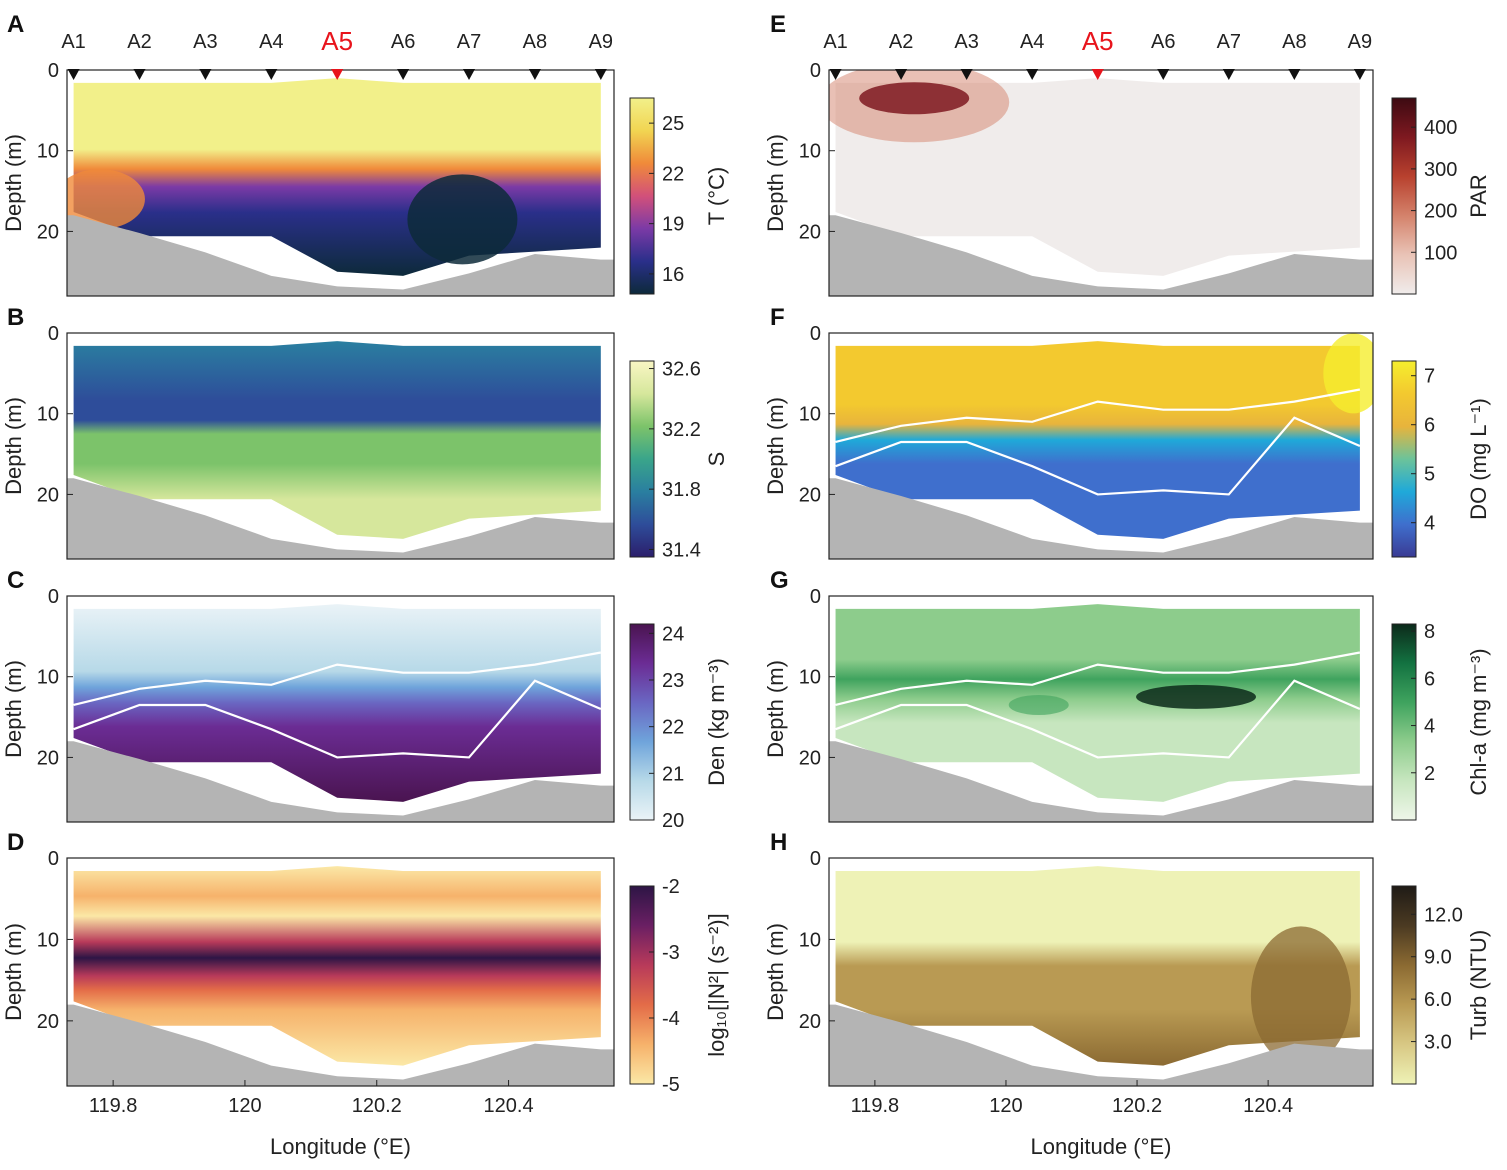 Image resolution: width=1507 pixels, height=1170 pixels. Describe the element at coordinates (1440, 253) in the screenshot. I see `colorbar-tick-label: 100` at that location.